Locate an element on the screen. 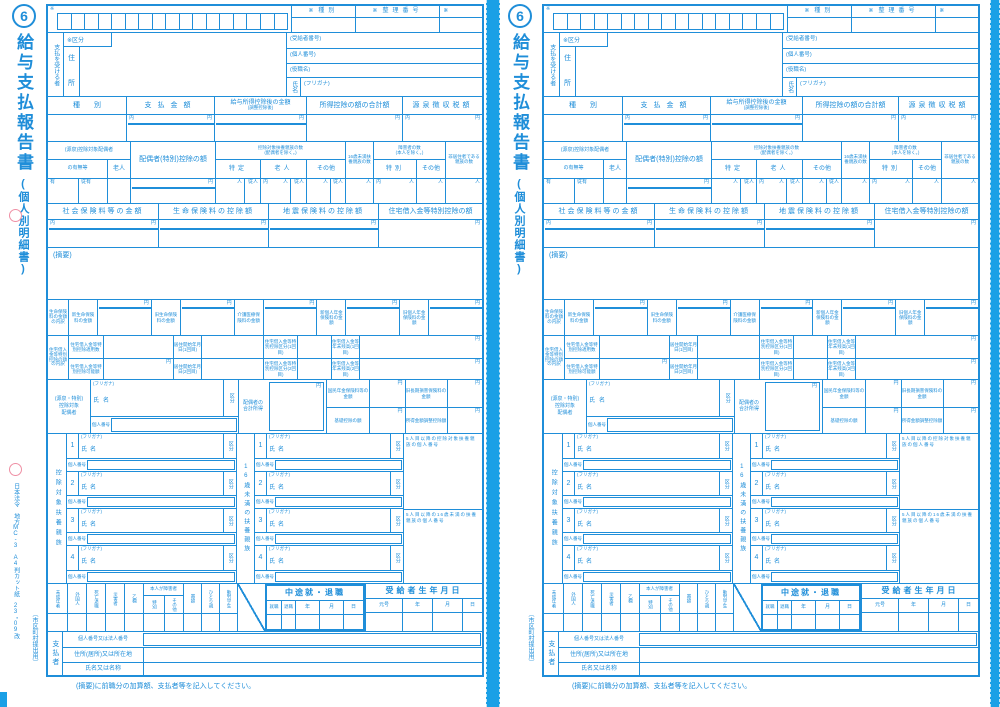 Image resolution: width=1000 pixels, height=707 pixels. field-label: 基礎控除の額 is located at coordinates (844, 420).